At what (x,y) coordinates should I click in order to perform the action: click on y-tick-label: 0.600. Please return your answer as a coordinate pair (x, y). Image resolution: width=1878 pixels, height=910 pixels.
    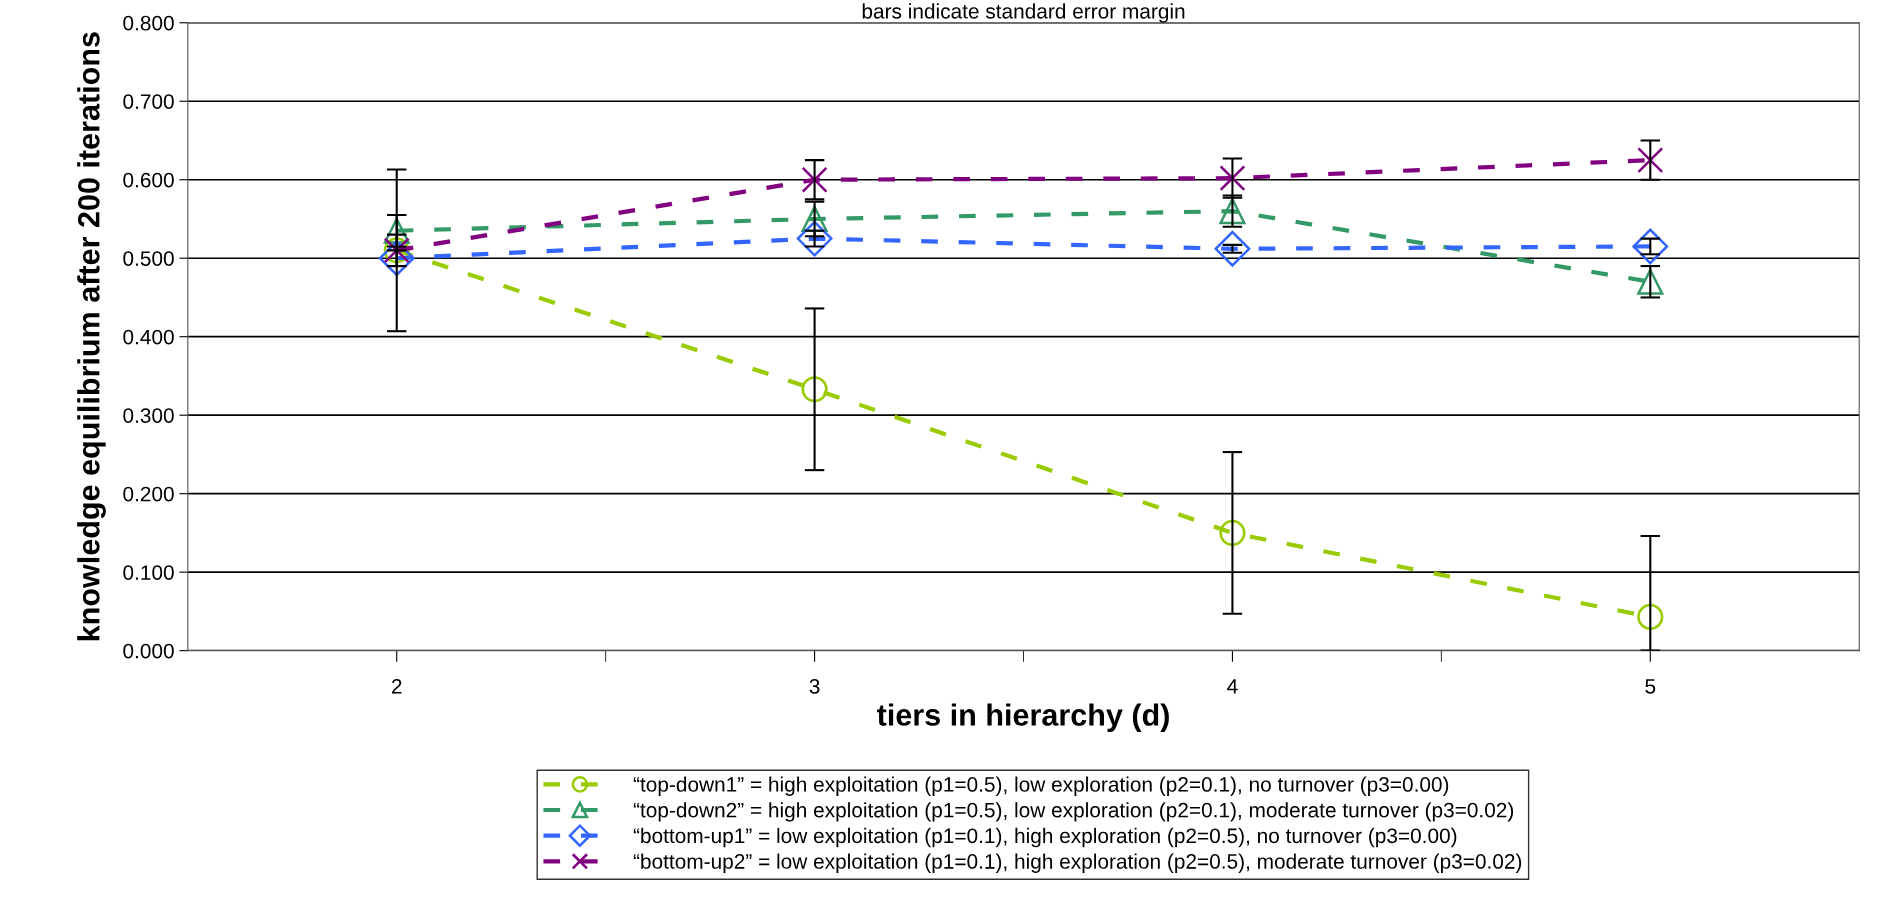
    Looking at the image, I should click on (148, 180).